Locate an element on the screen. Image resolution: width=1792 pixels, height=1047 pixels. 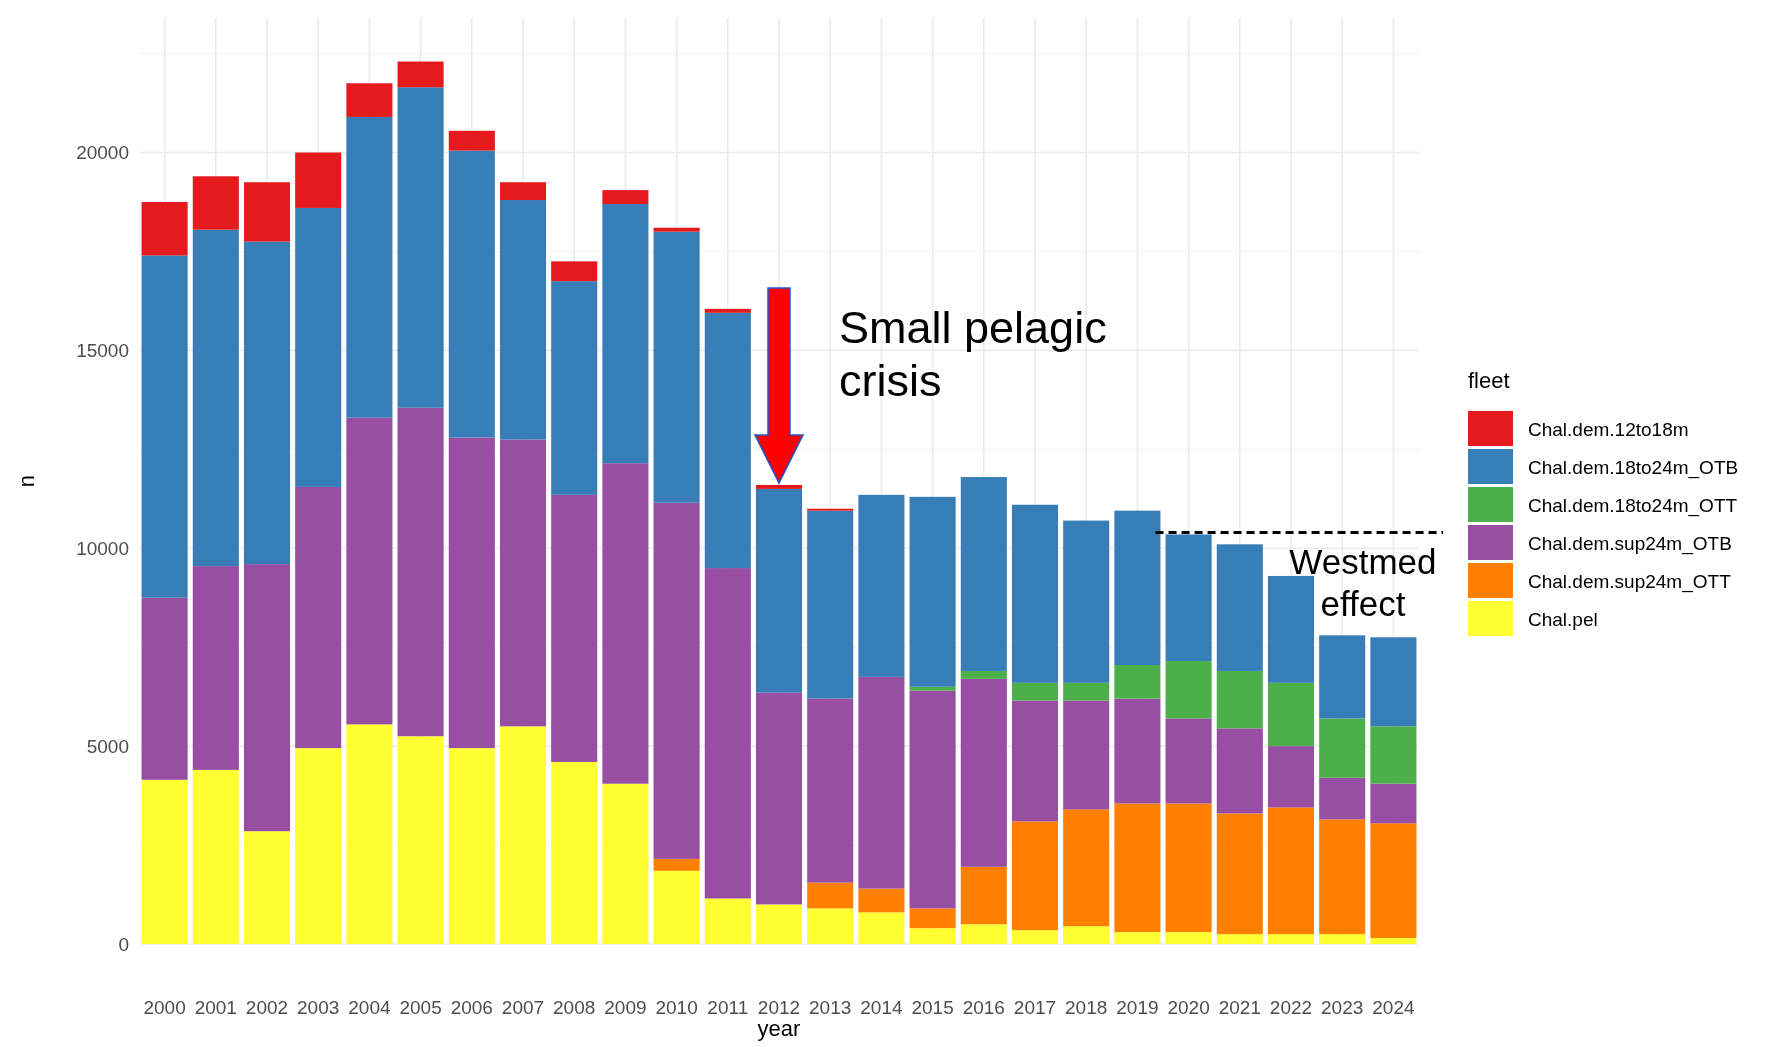
x-tick-label: 2010 is located at coordinates (676, 1007).